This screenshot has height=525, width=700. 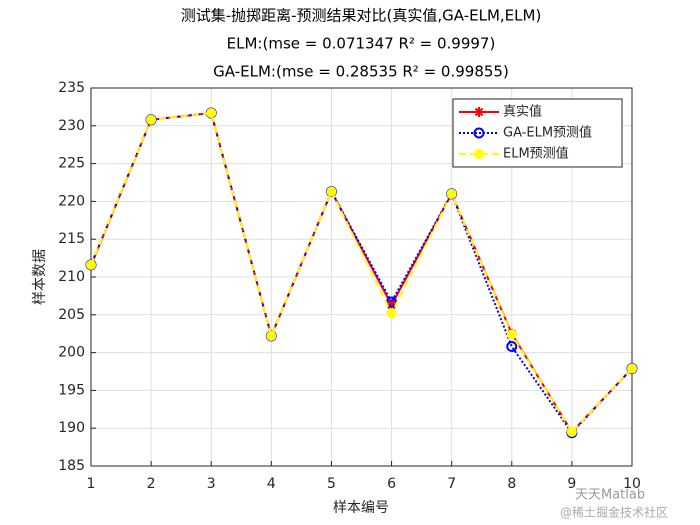 I want to click on y-tick-label: 190, so click(x=71, y=428).